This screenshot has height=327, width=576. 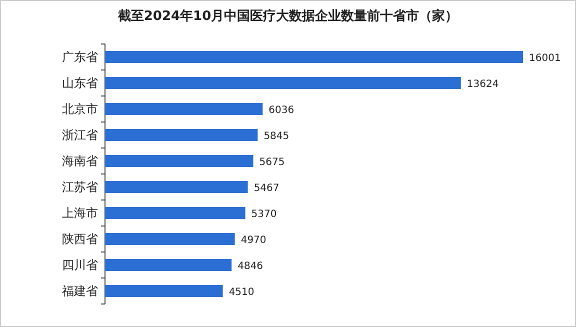 What do you see at coordinates (80, 265) in the screenshot?
I see `y-tick-label: 四川省` at bounding box center [80, 265].